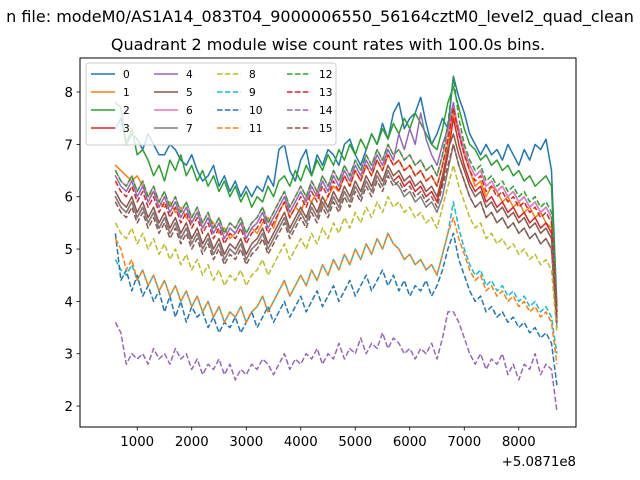  I want to click on legend-label-9: 9, so click(252, 93).